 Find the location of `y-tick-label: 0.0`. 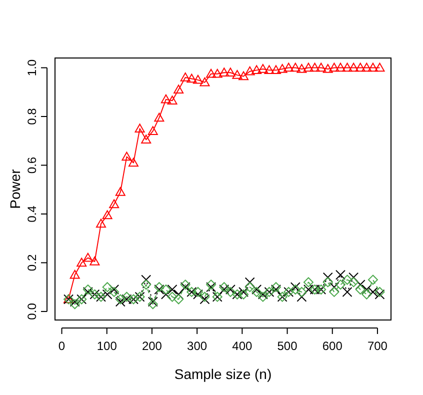

y-tick-label: 0.0 is located at coordinates (32, 311).